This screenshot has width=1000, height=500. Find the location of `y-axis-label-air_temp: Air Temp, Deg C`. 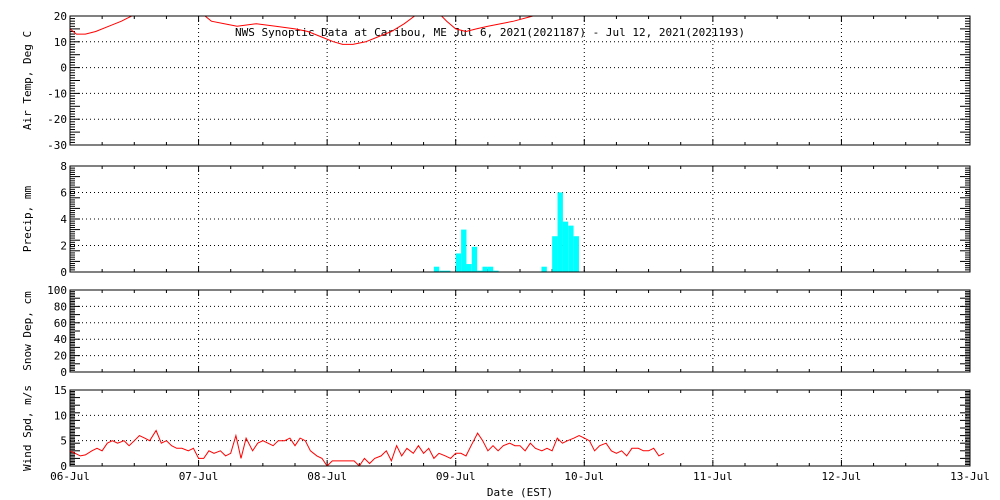

y-axis-label-air_temp: Air Temp, Deg C is located at coordinates (27, 80).